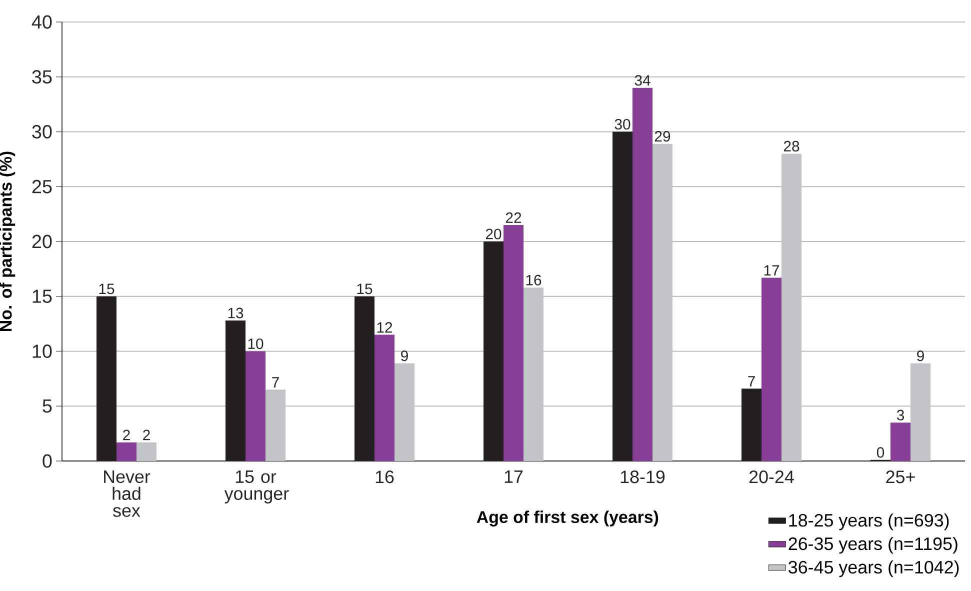  Describe the element at coordinates (662, 136) in the screenshot. I see `data-label: 29` at that location.